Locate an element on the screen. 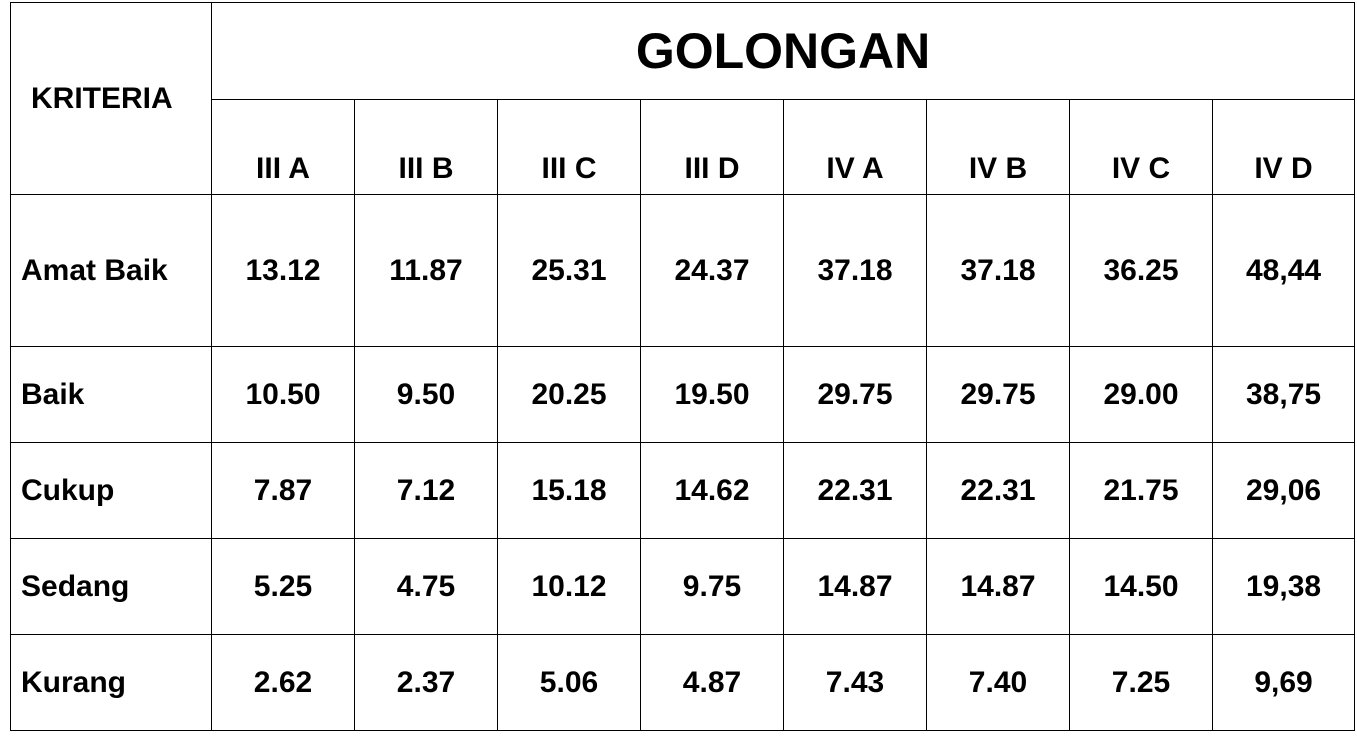  table-cell: 36.25 is located at coordinates (1141, 270).